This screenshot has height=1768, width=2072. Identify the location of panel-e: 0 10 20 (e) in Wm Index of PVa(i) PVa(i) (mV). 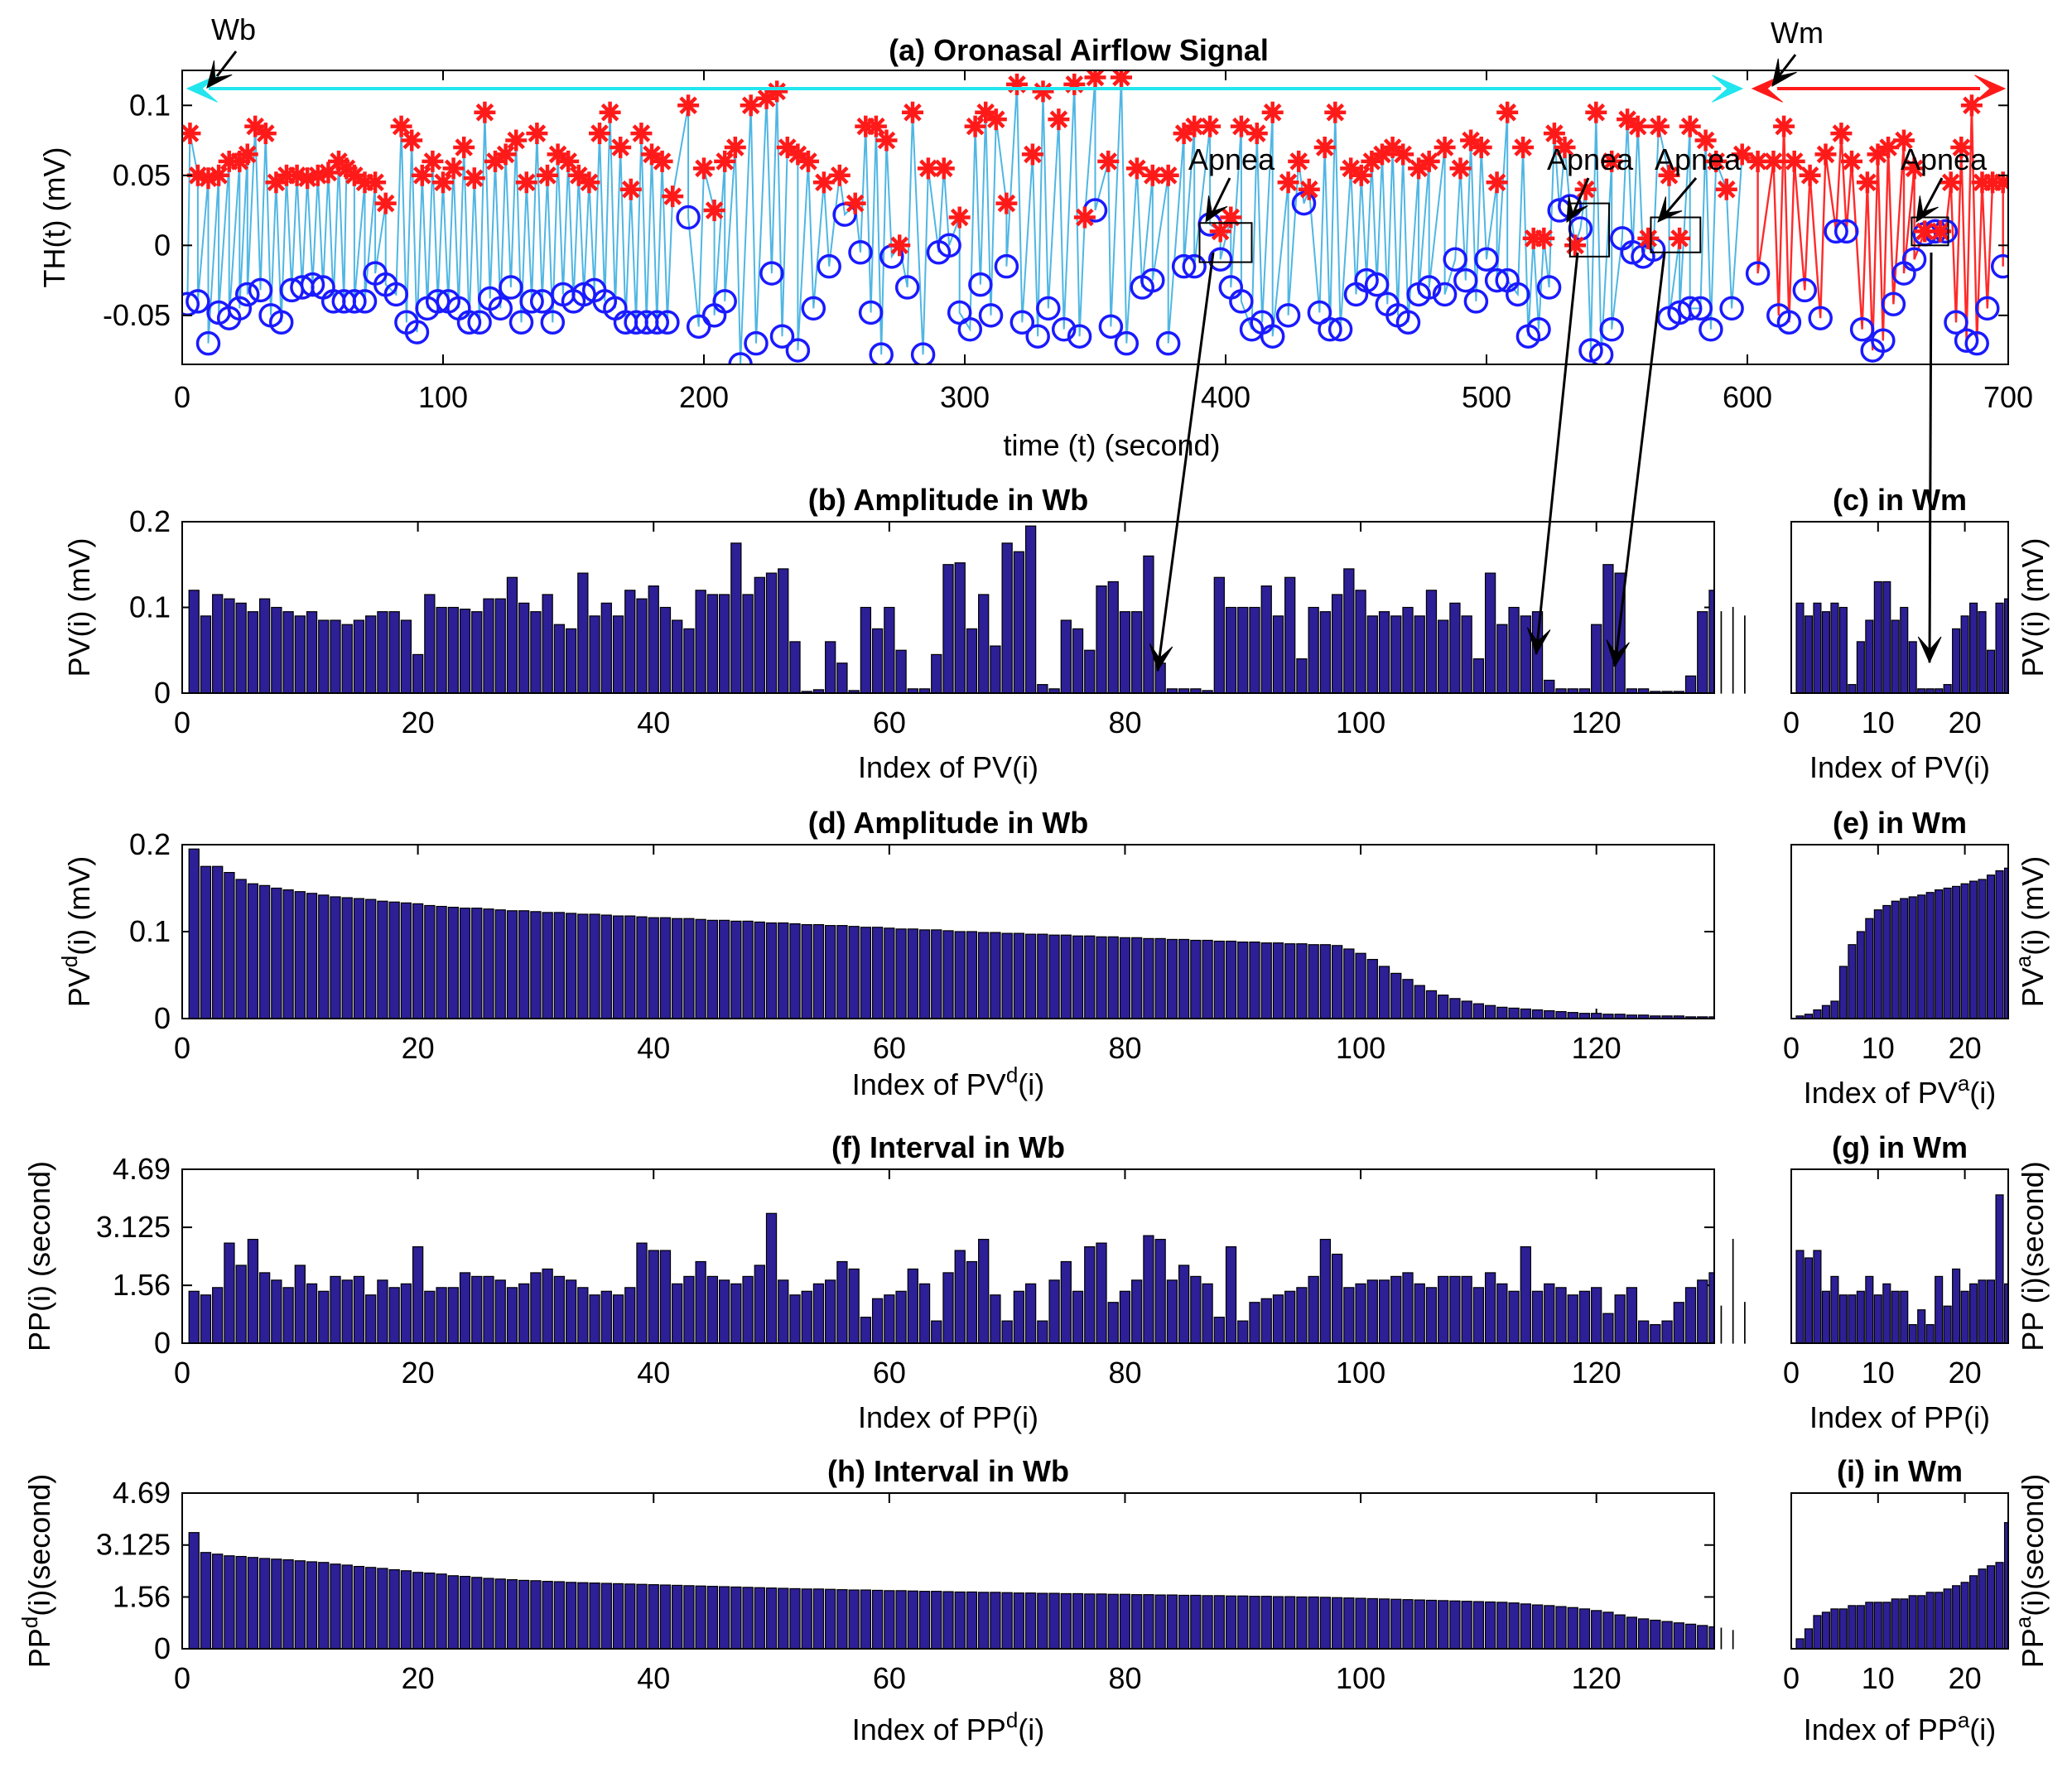
(1917, 958).